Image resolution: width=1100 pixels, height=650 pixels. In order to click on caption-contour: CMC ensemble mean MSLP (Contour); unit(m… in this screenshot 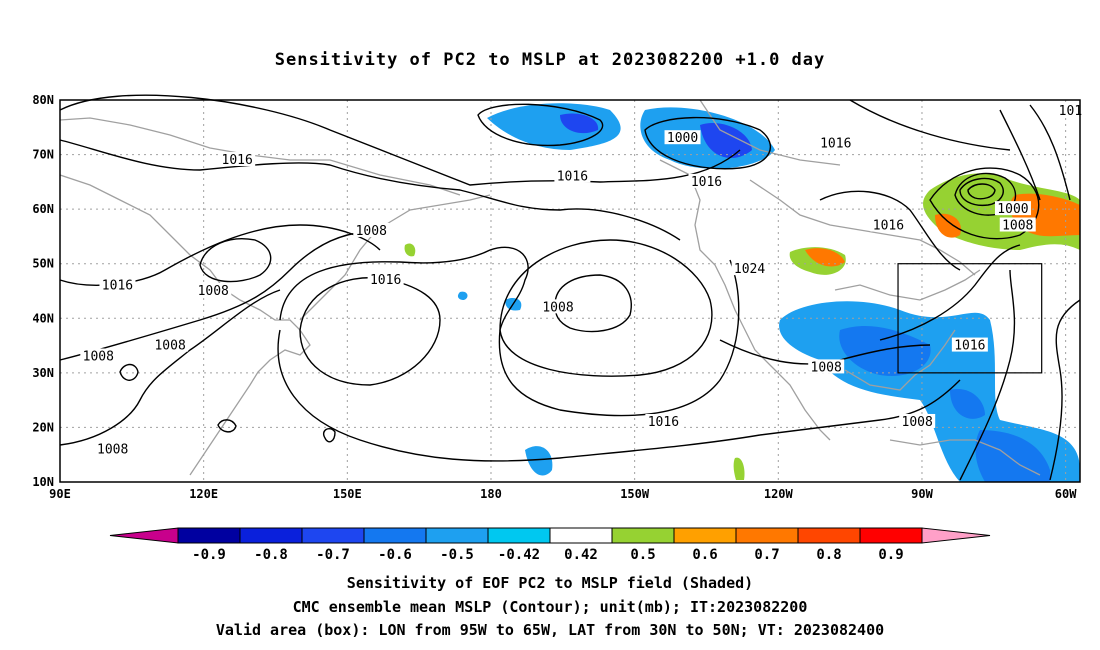, I will do `click(550, 607)`.